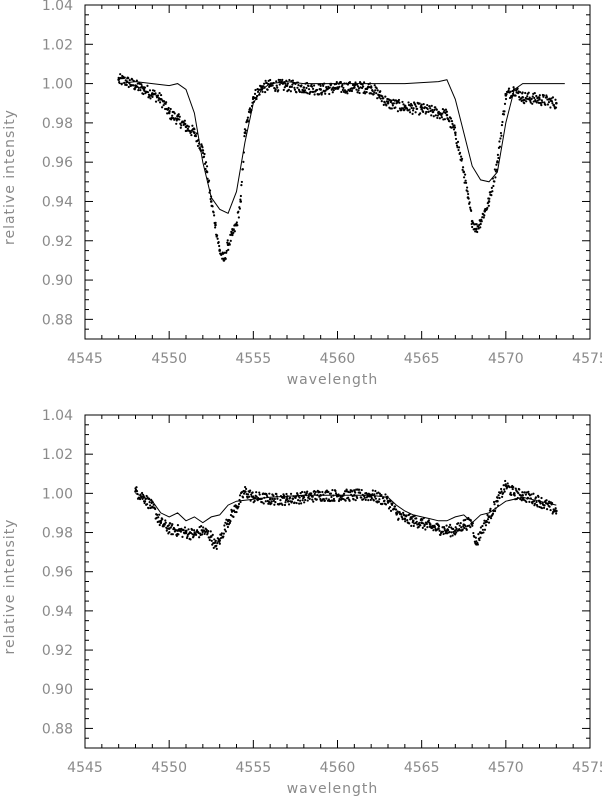 This screenshot has height=801, width=602. I want to click on y-tick-label: 0.88, so click(57, 729).